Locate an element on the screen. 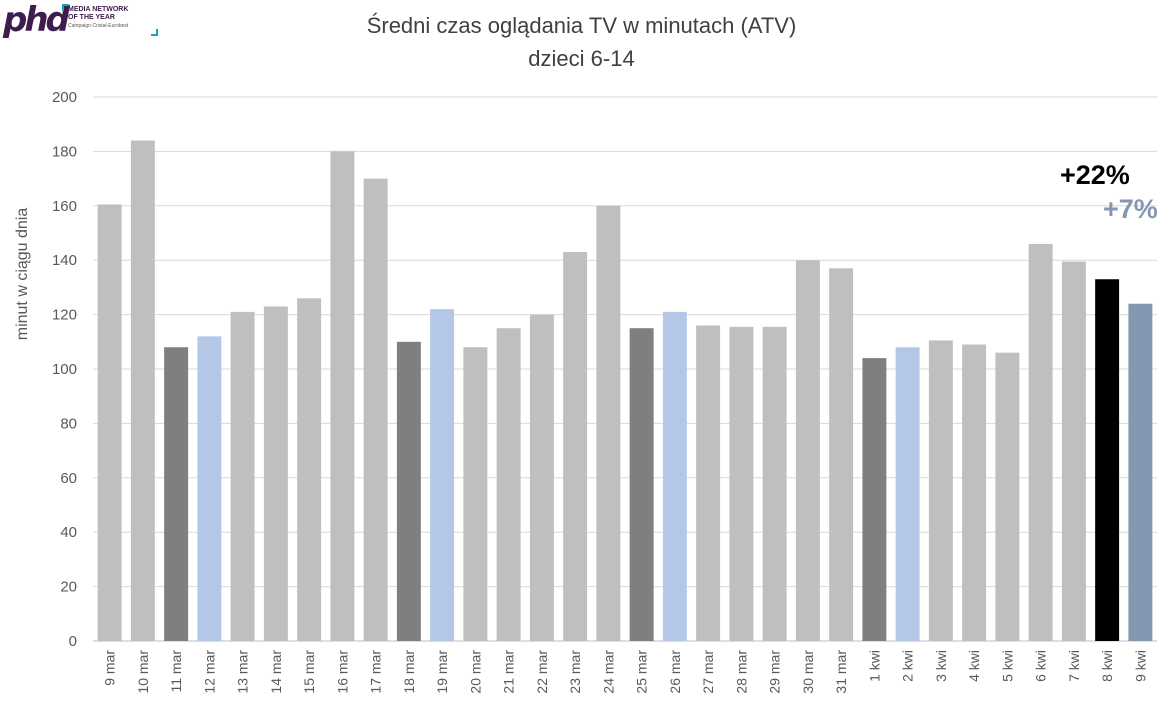 Image resolution: width=1163 pixels, height=702 pixels. x-tick-label: 20 mar is located at coordinates (475, 672).